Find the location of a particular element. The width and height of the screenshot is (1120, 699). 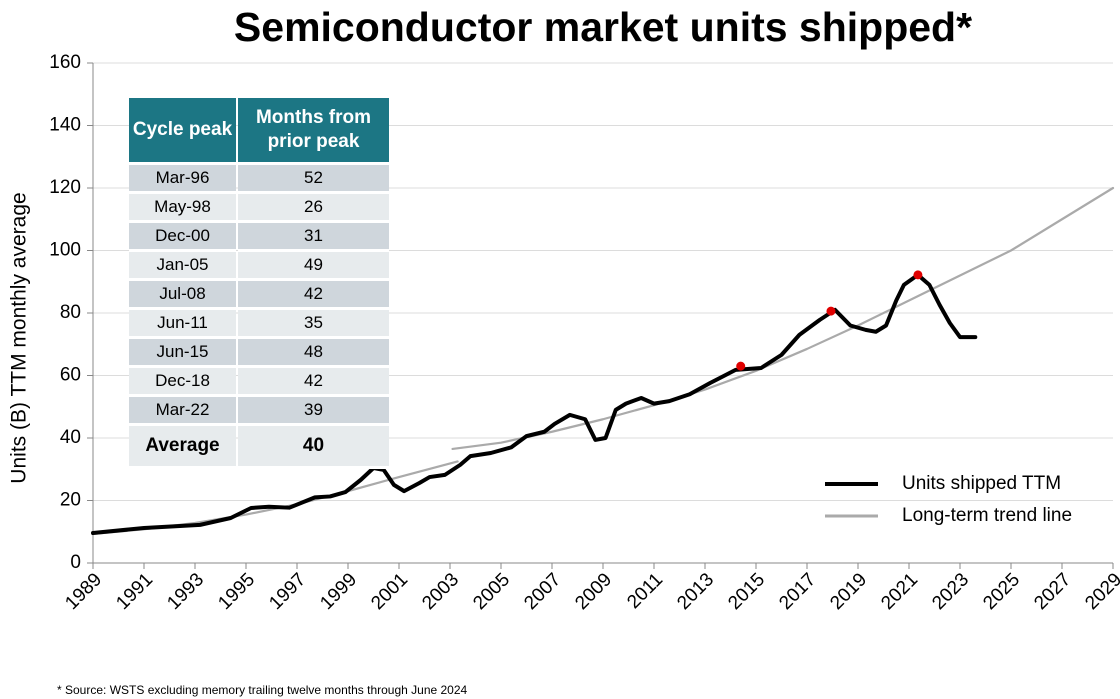

table-row: Jan-05 49 is located at coordinates (259, 266).